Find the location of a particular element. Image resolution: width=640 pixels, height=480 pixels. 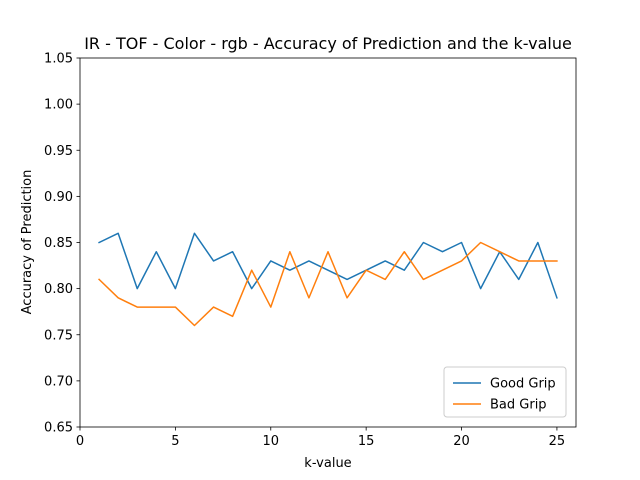

y-tick-label: 0.70 is located at coordinates (58, 381).